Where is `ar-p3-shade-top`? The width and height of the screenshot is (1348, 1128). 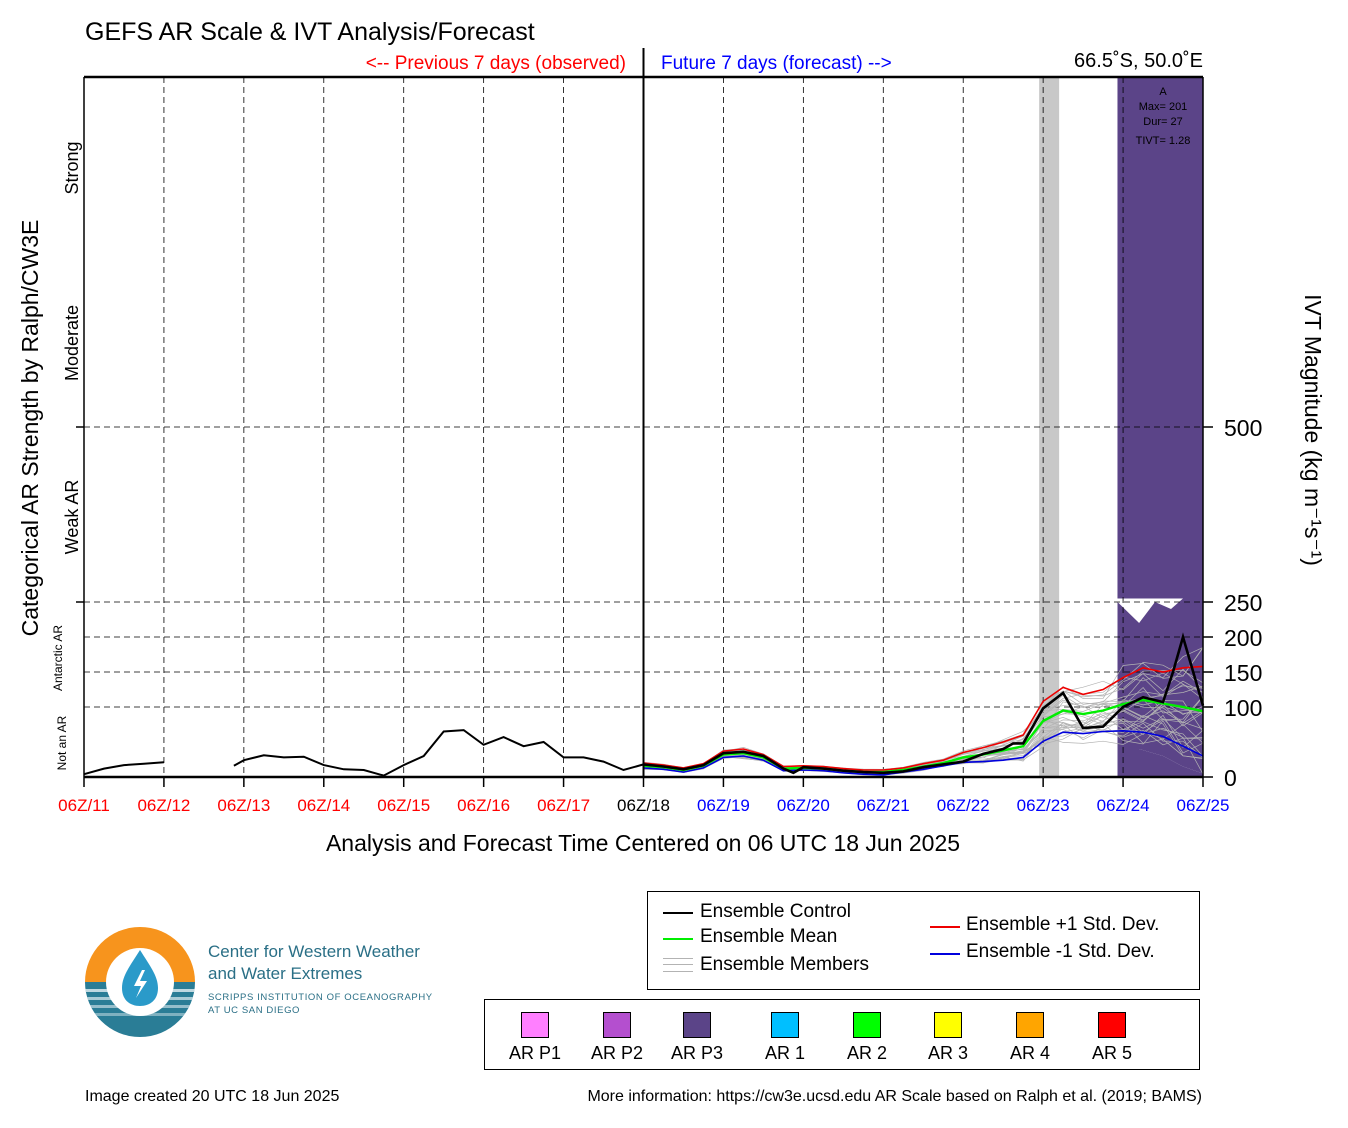
ar-p3-shade-top is located at coordinates (1160, 338).